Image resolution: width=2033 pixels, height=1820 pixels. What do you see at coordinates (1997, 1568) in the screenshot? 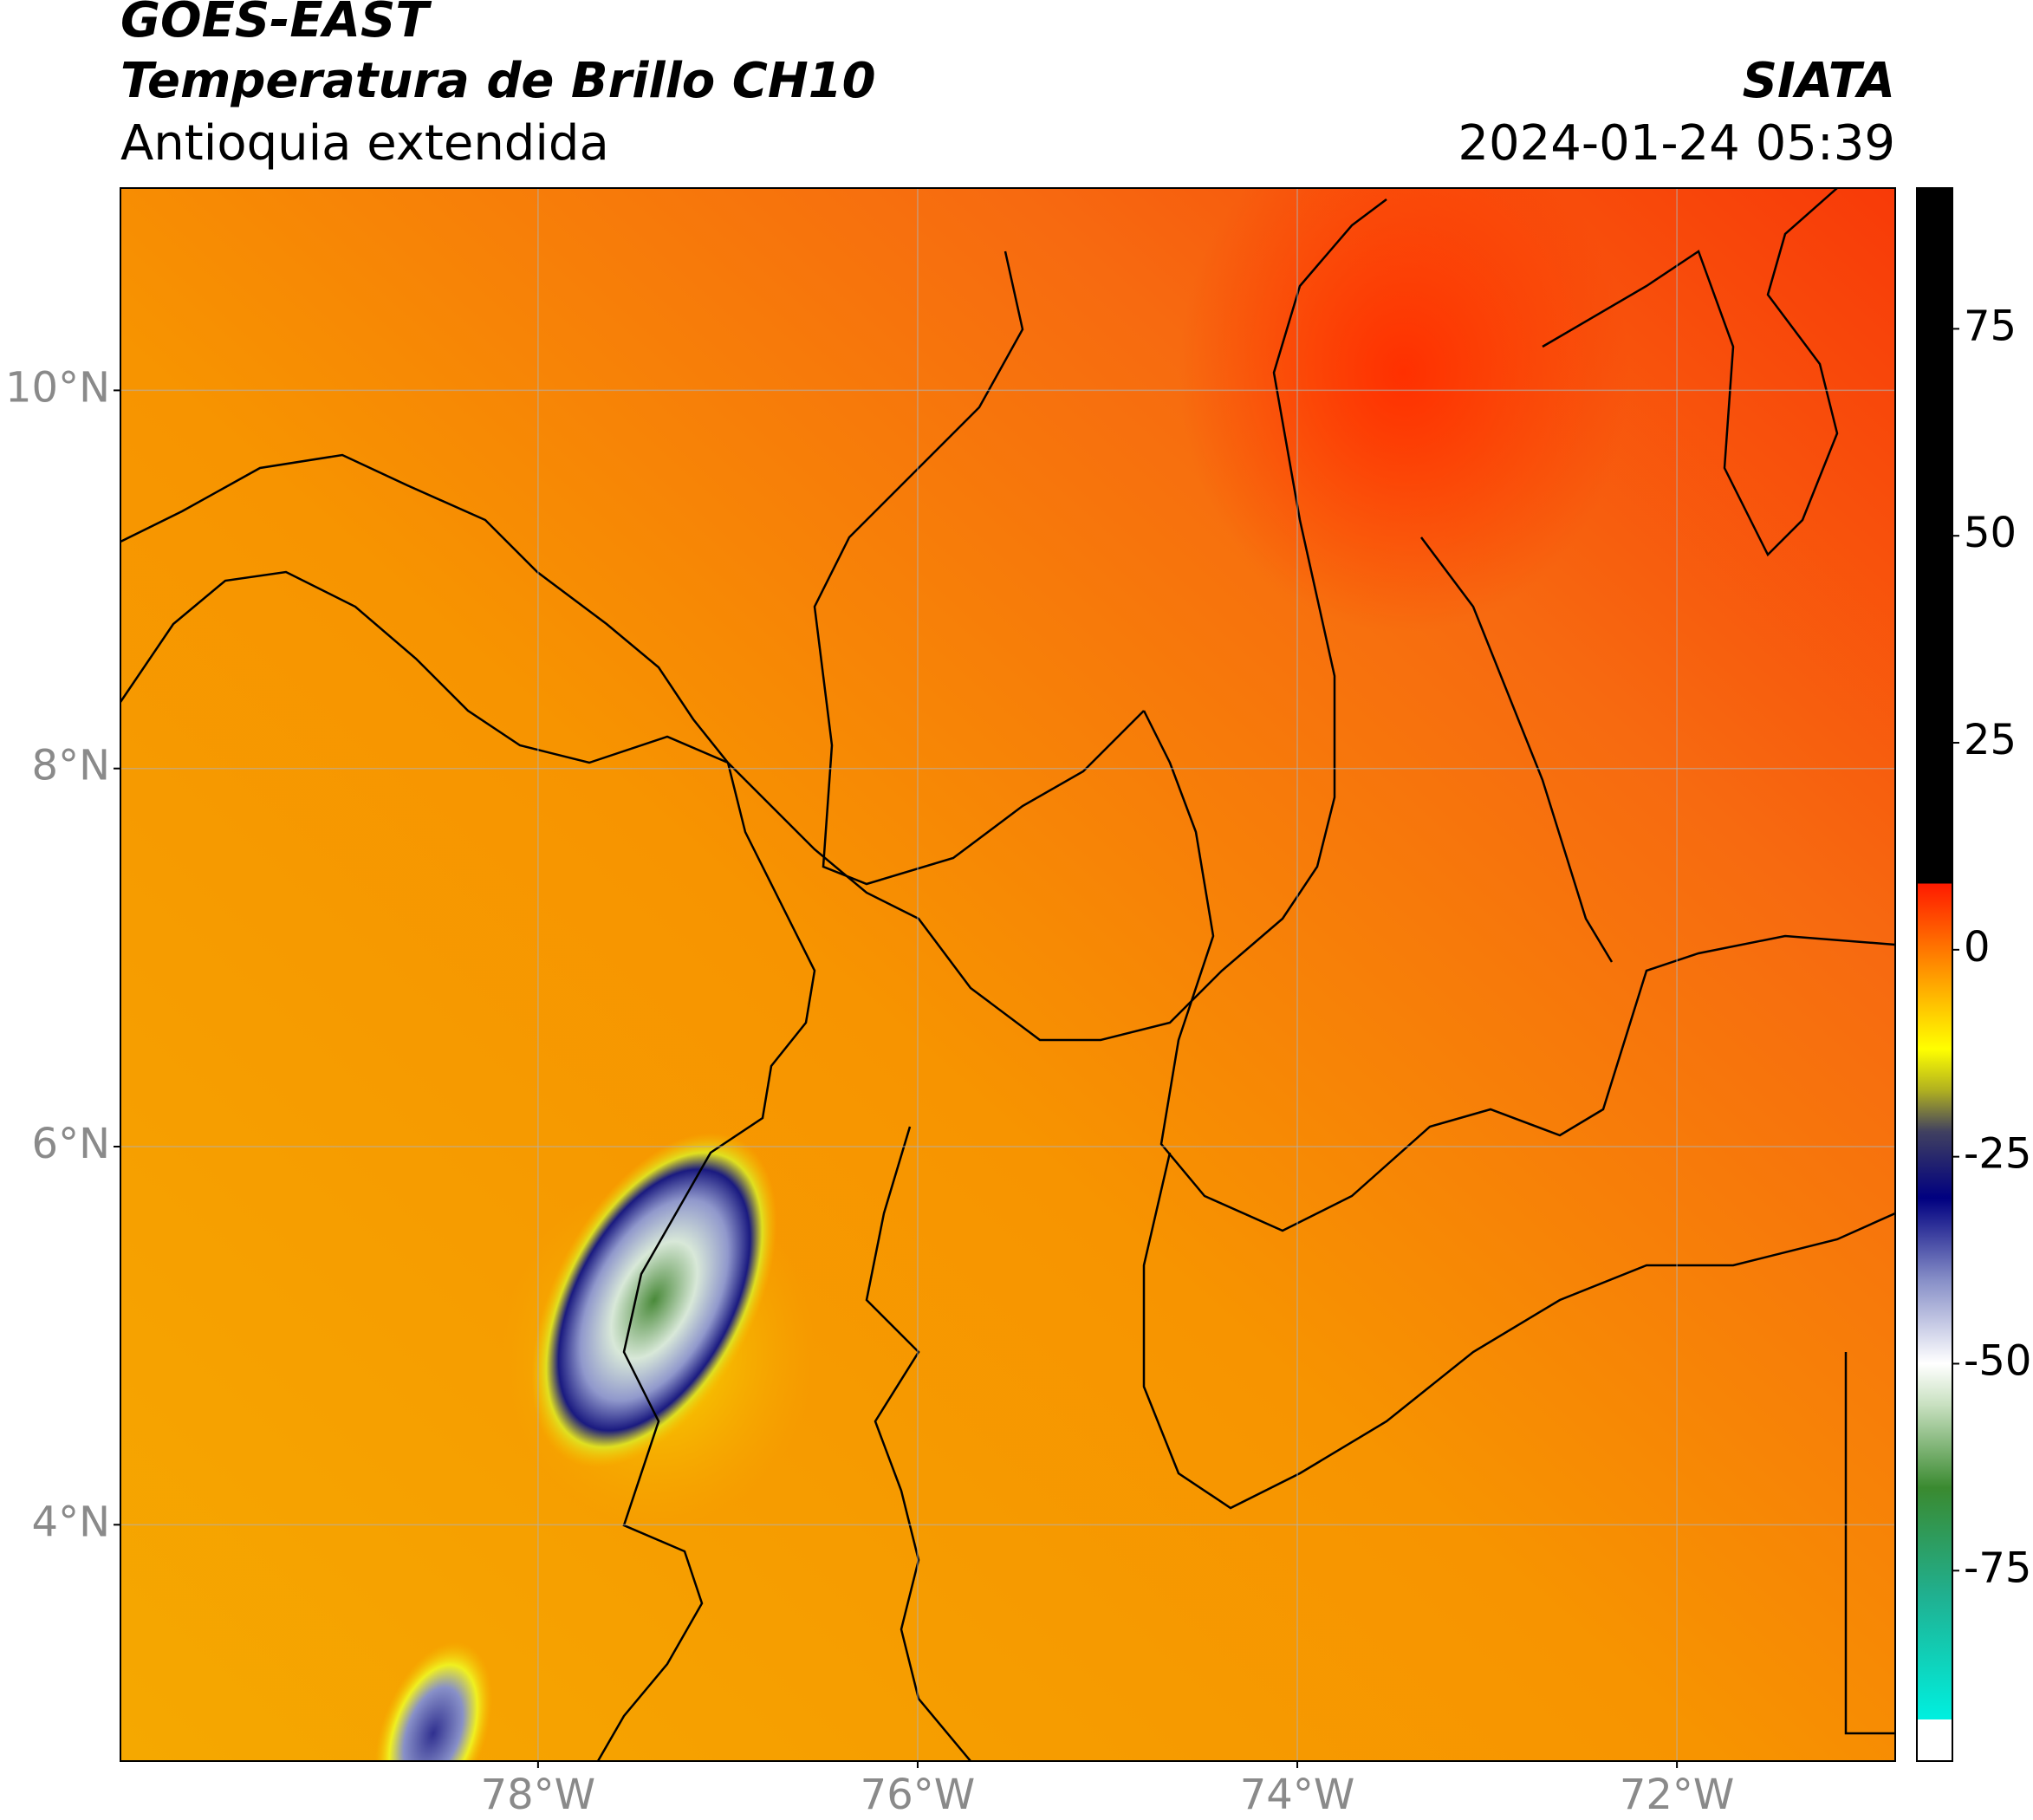
I see `colorbar-tick-label: -75` at bounding box center [1997, 1568].